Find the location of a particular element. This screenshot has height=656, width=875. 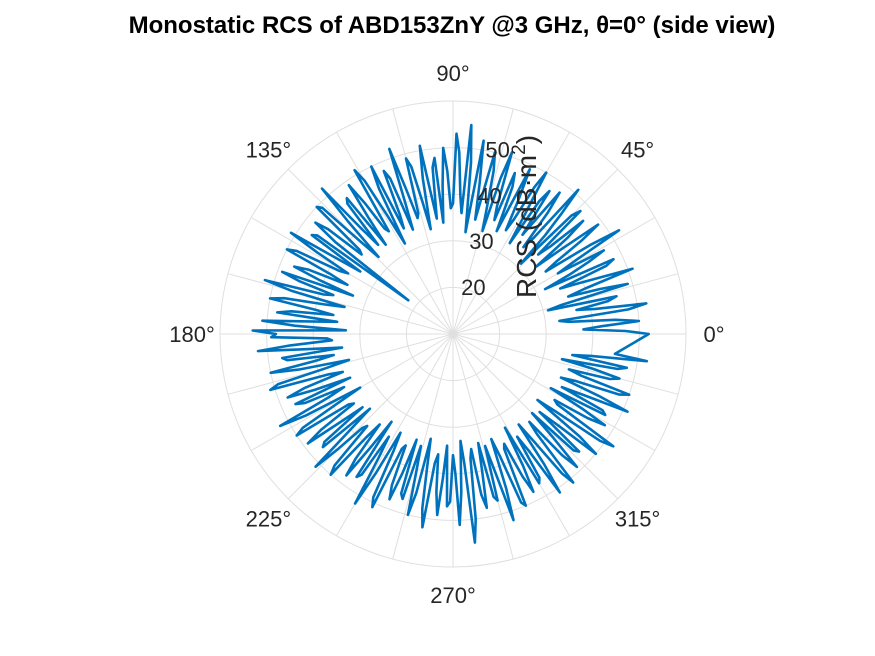

radial-axis-label-superscript: 2 is located at coordinates (519, 149).